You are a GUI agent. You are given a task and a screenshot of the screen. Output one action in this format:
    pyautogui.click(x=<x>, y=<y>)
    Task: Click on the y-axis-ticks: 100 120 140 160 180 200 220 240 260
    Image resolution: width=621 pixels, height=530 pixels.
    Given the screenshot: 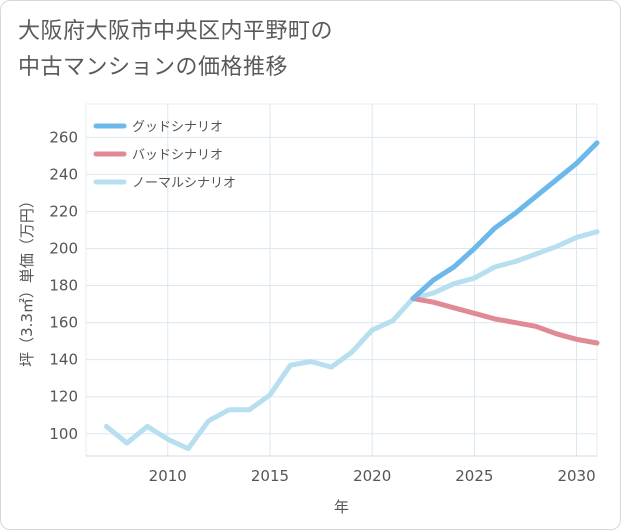 What is the action you would take?
    pyautogui.click(x=63, y=285)
    